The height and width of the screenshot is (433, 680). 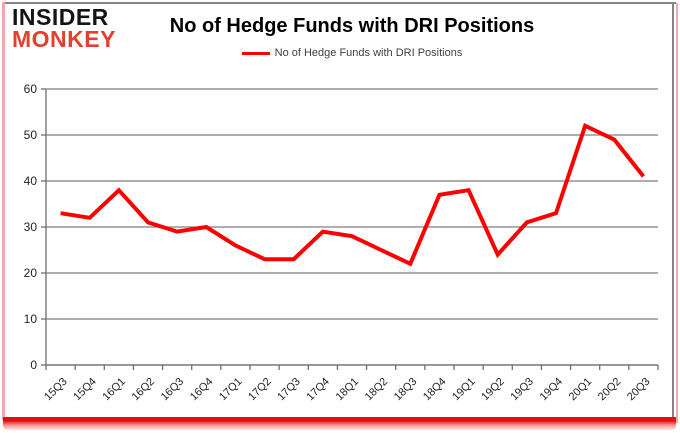 I want to click on y-tick-label: 60, so click(x=31, y=89).